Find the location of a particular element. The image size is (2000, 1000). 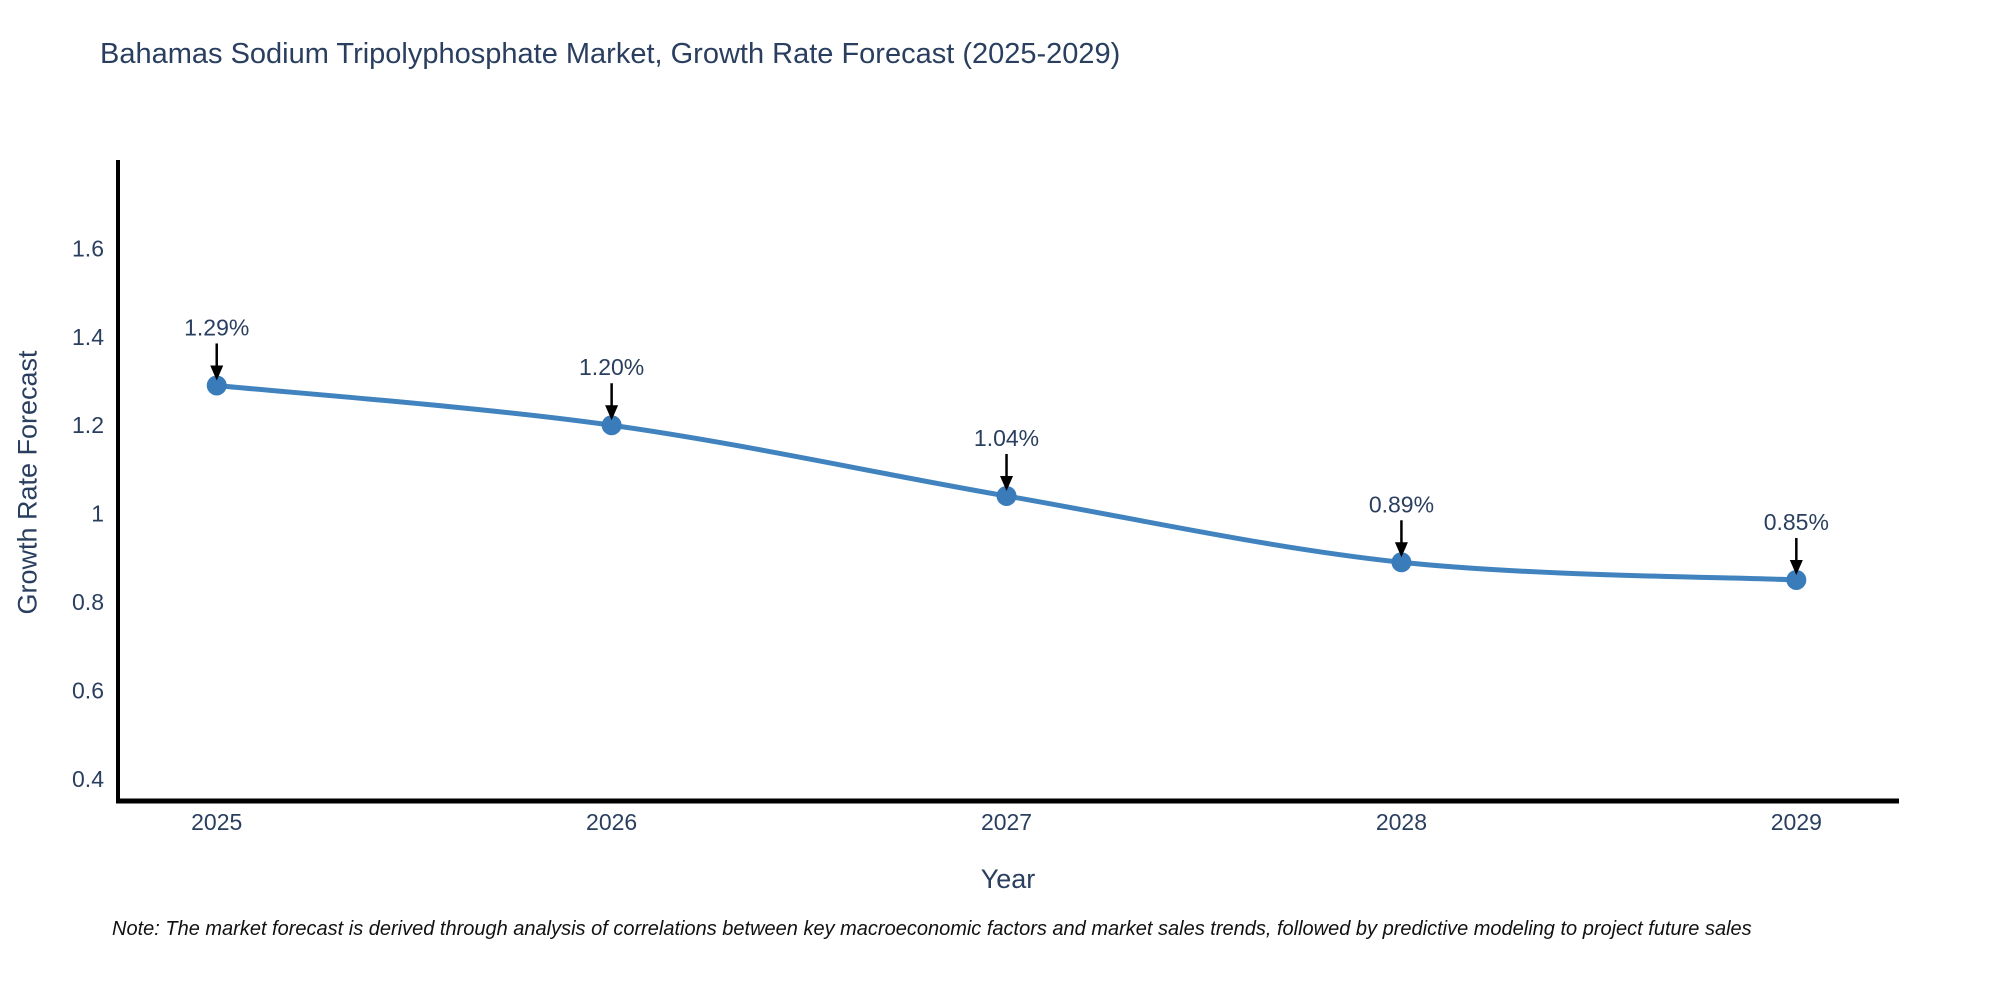

data-point-label: 0.85% is located at coordinates (1796, 522).